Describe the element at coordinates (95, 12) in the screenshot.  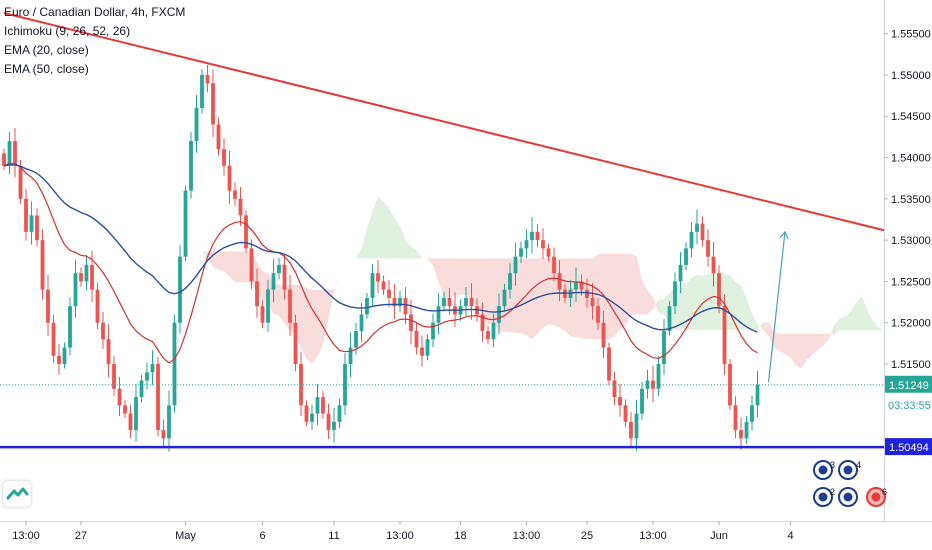
I see `symbol-title: Euro / Canadian Dollar, 4h, FXCM` at that location.